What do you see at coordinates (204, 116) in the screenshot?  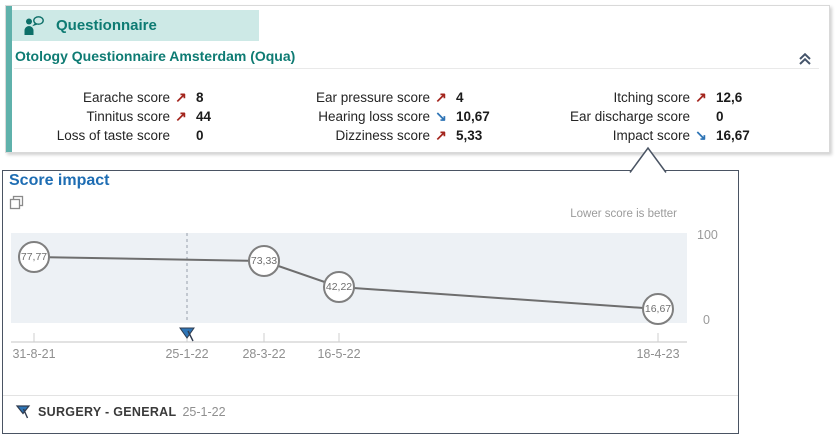 I see `score-value: 44` at bounding box center [204, 116].